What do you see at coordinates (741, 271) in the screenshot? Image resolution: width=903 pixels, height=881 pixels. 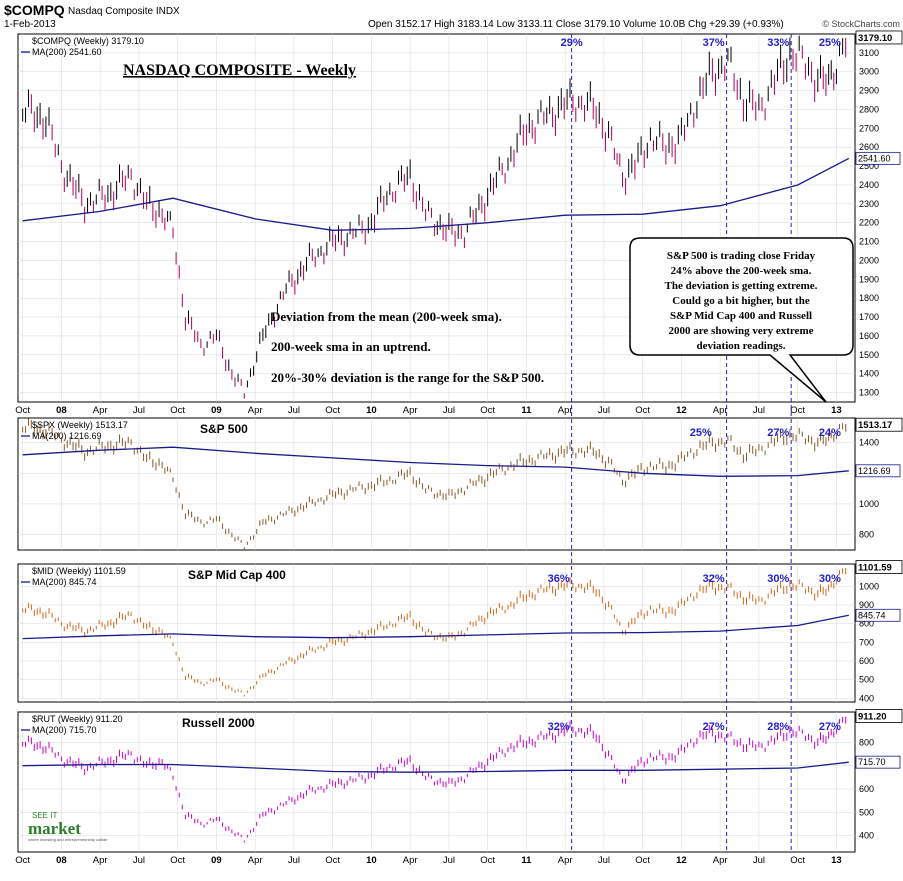 I see `callout-line-2: 24% above the 200-week sma.` at bounding box center [741, 271].